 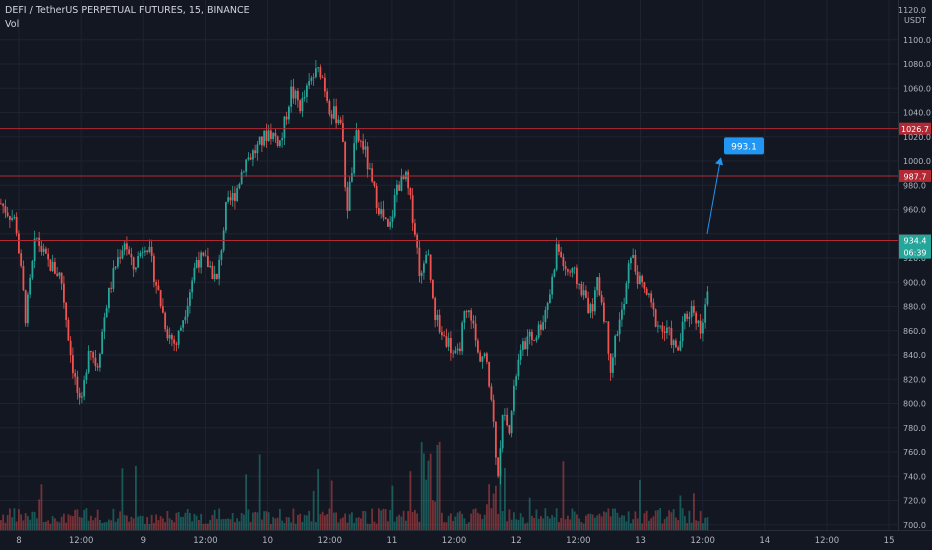 I want to click on price-tick-label: 760.0, so click(x=914, y=452).